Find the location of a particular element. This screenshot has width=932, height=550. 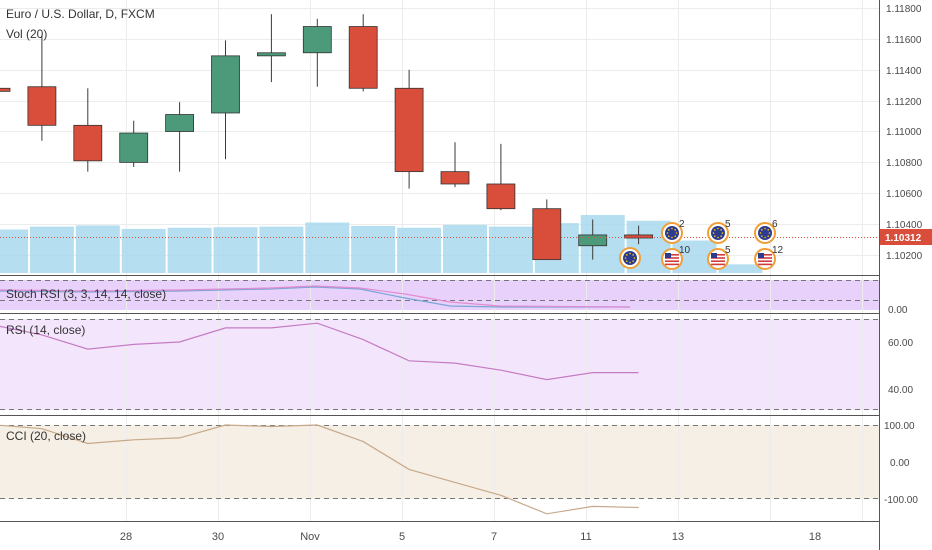

euro-event-icon: 5 is located at coordinates (719, 231).